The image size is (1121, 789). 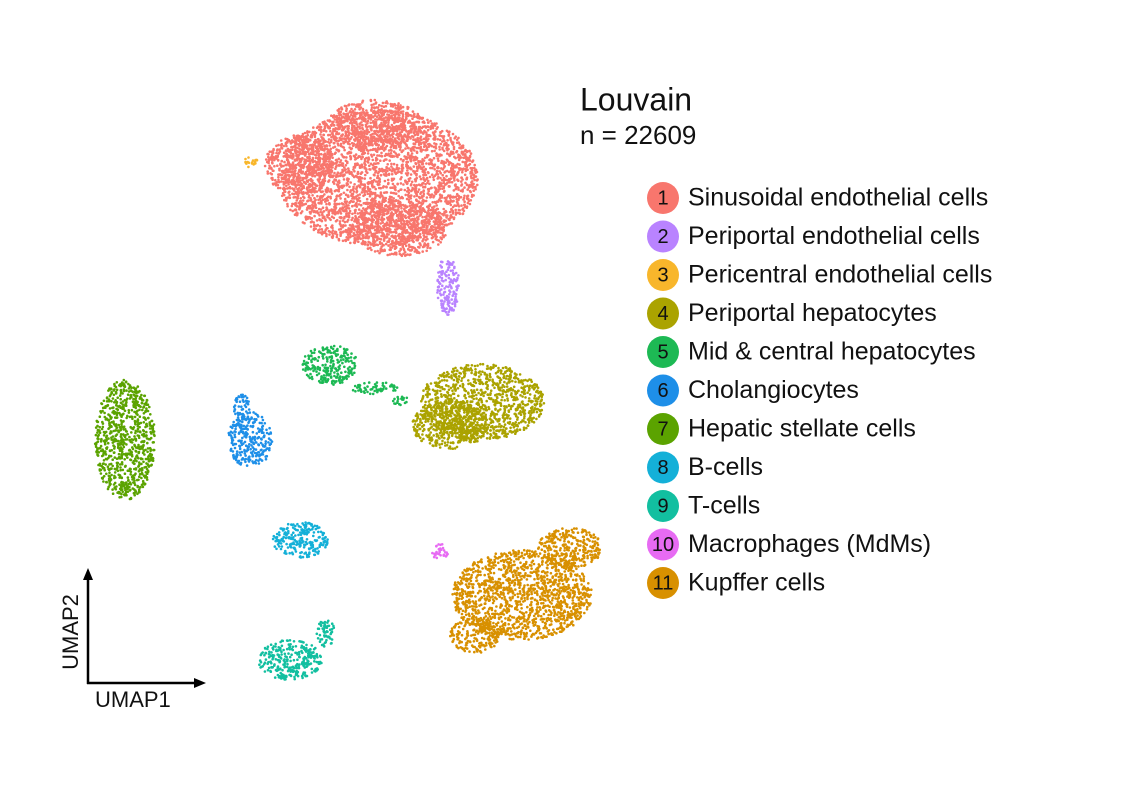 I want to click on legend-label: B-cells, so click(x=725, y=467).